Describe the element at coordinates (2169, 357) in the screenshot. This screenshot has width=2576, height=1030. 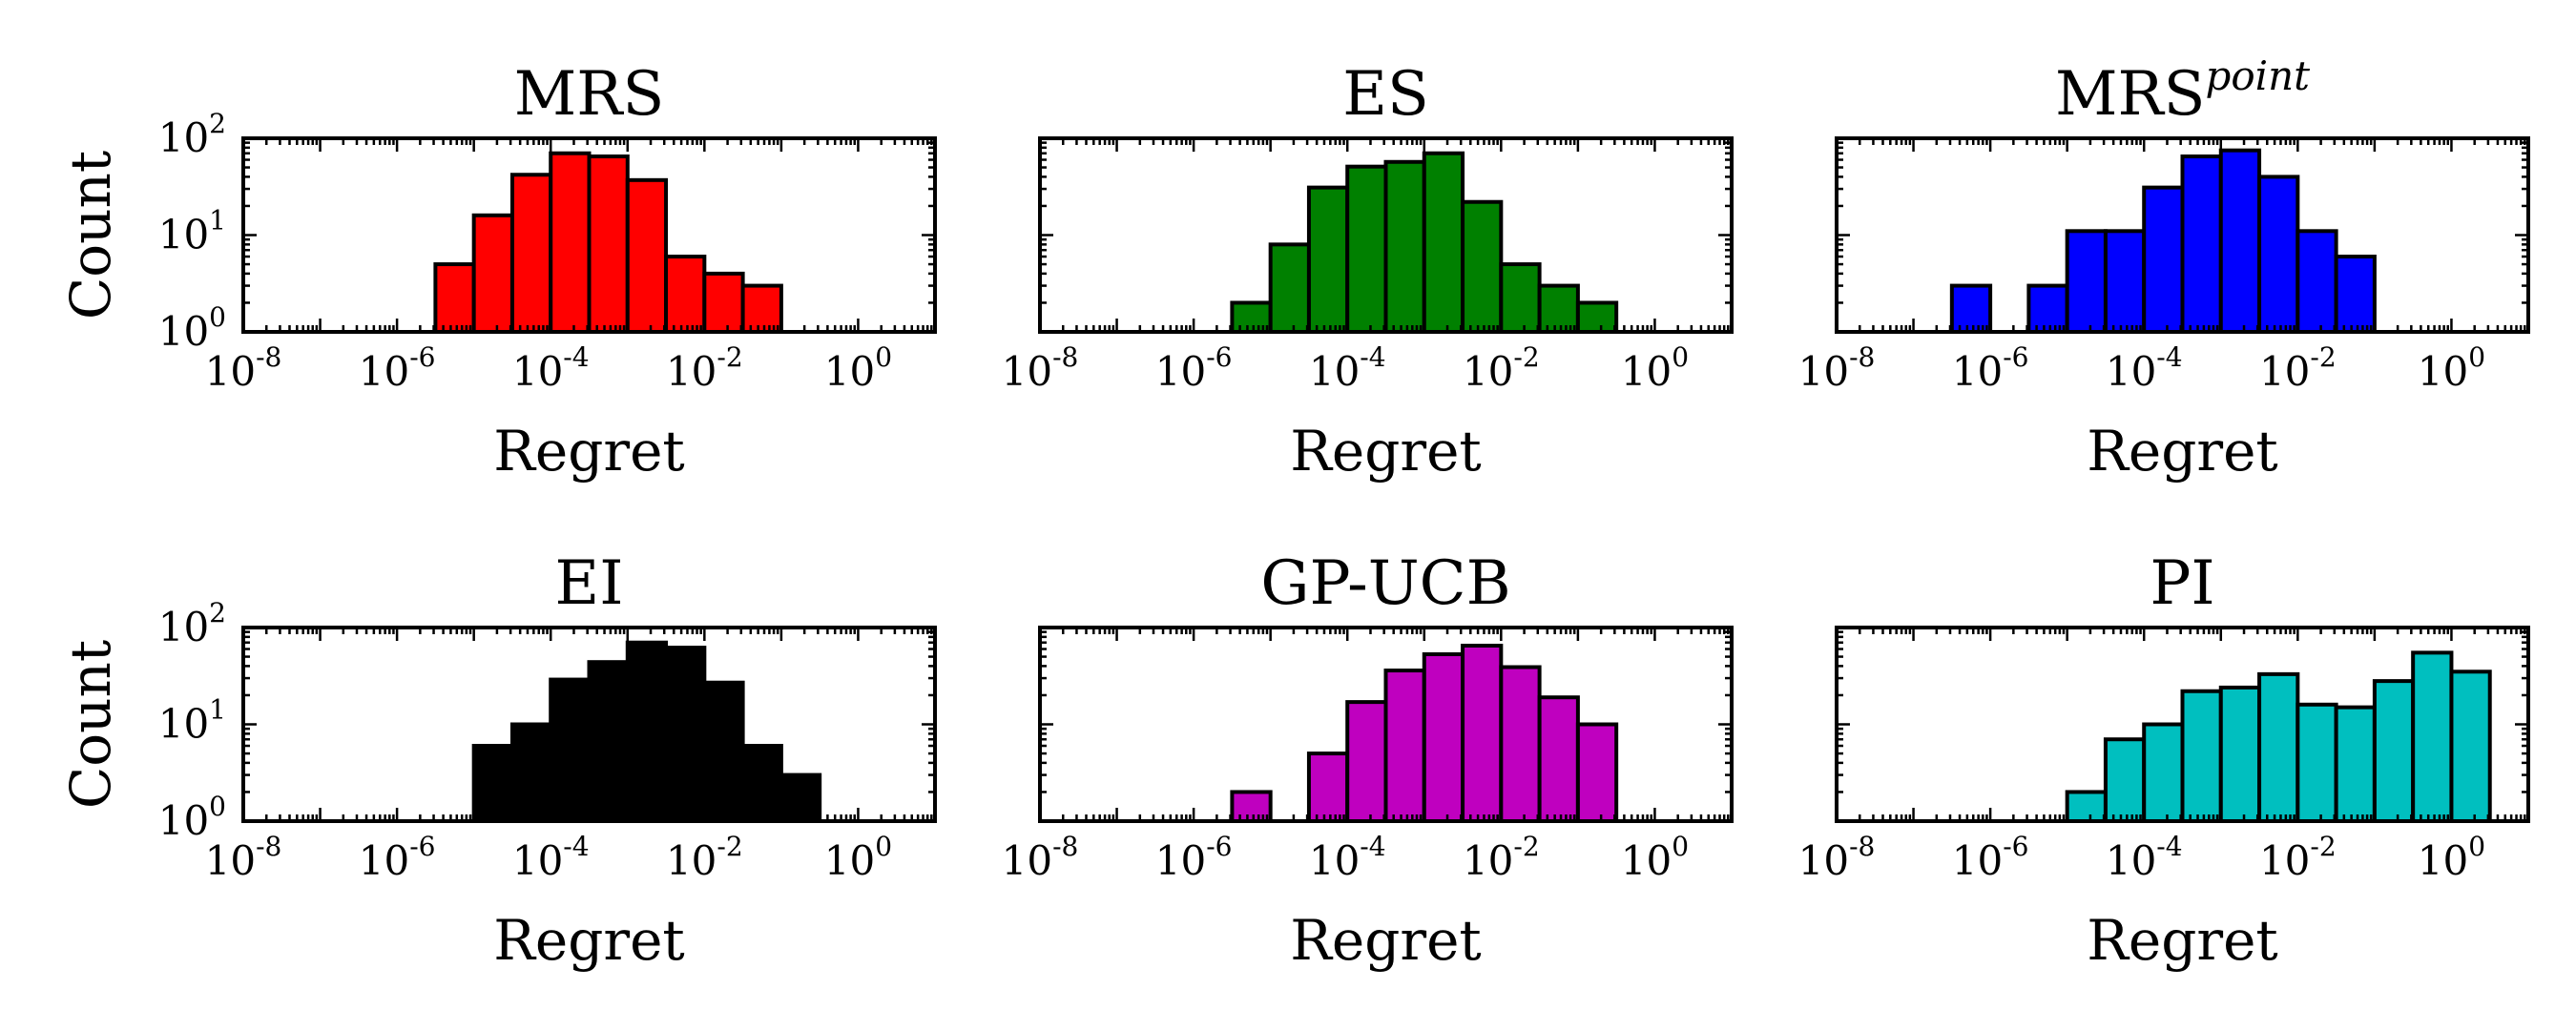
I see `x-tick-label-exponent: -4` at that location.